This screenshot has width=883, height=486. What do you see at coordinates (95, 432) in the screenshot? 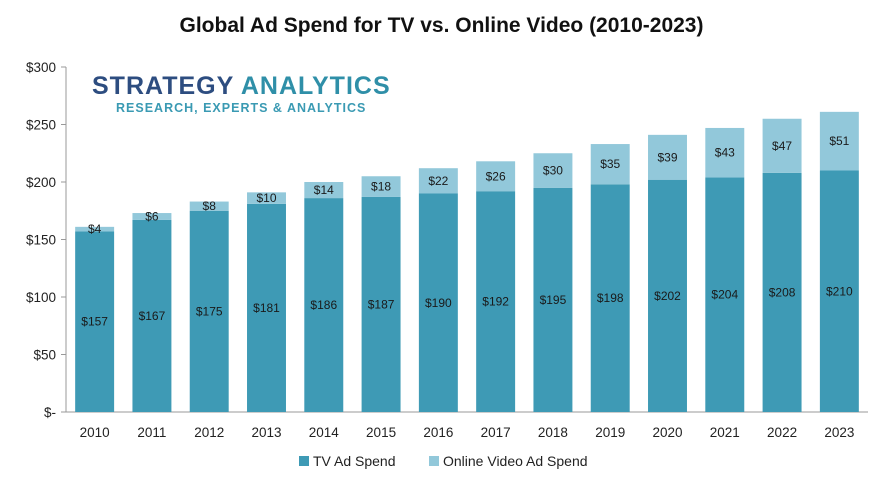
I see `x-tick-label: 2010` at bounding box center [95, 432].